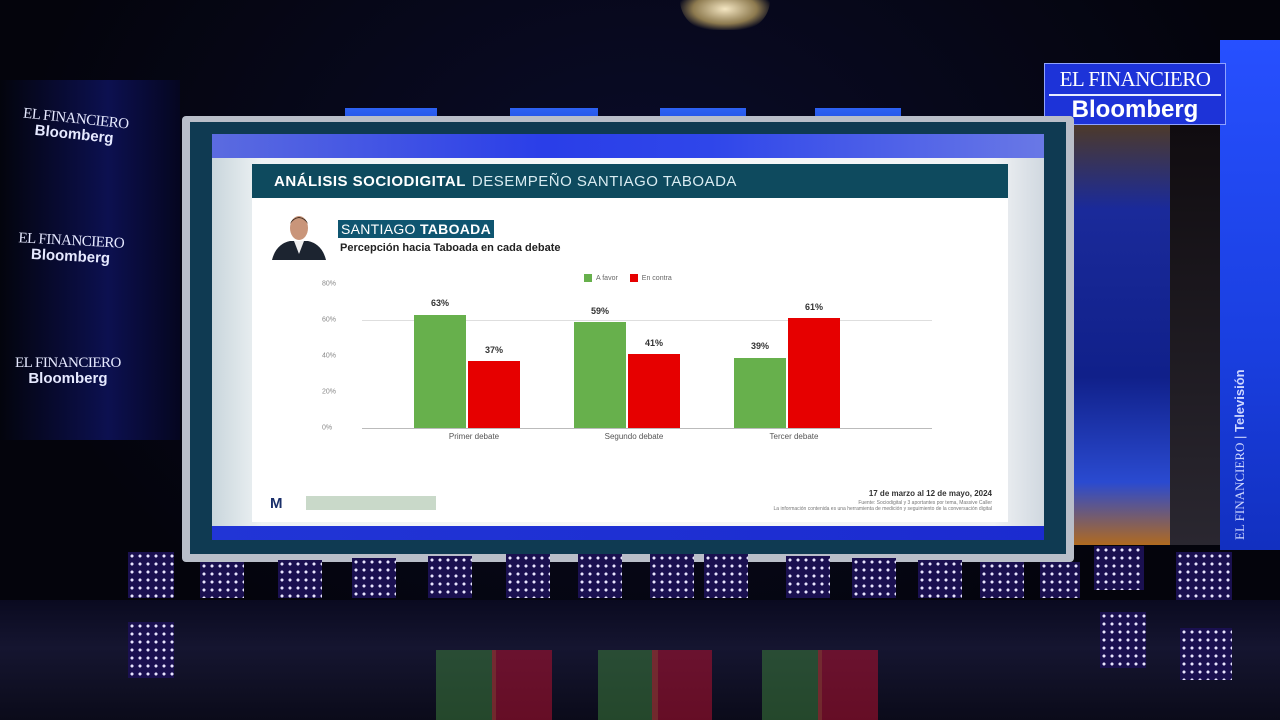  Describe the element at coordinates (370, 181) in the screenshot. I see `slide-title-bold: ANÁLISIS SOCIODIGITAL` at that location.